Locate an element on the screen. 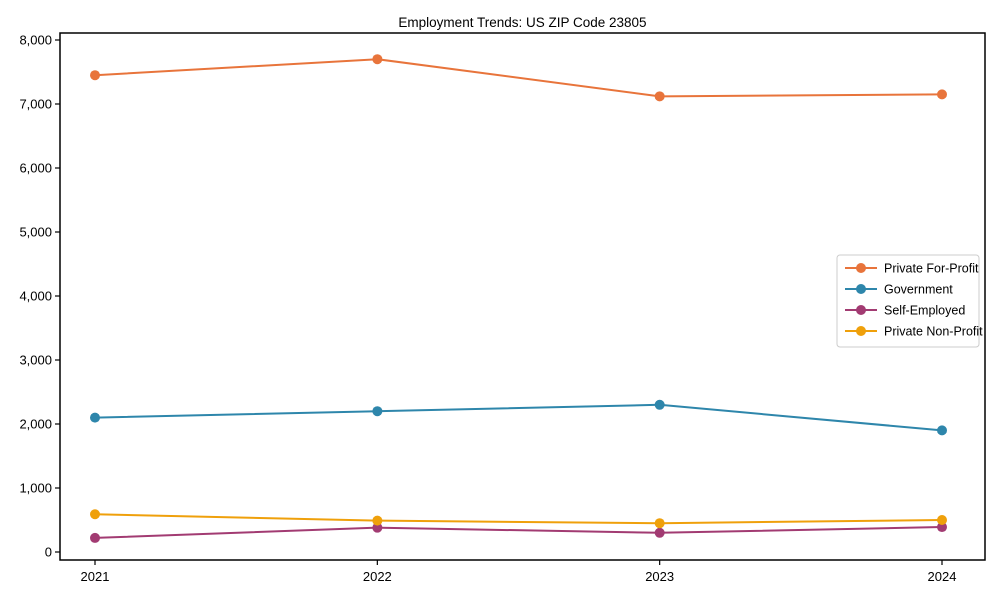 This screenshot has height=600, width=1000. y-tick-label: 5,000 is located at coordinates (35, 232).